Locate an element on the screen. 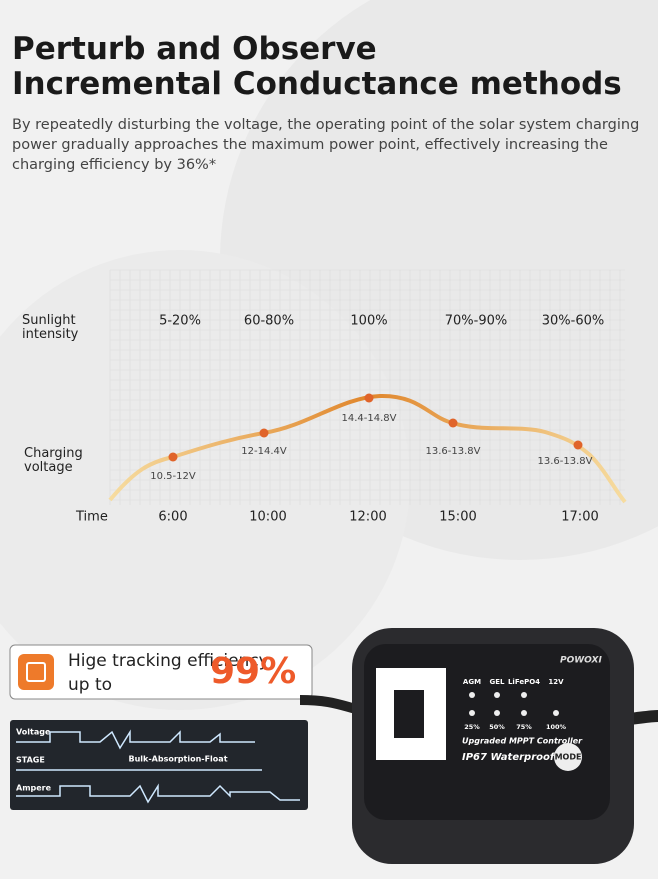 The image size is (658, 879). time-label: 12:00 is located at coordinates (367, 517).